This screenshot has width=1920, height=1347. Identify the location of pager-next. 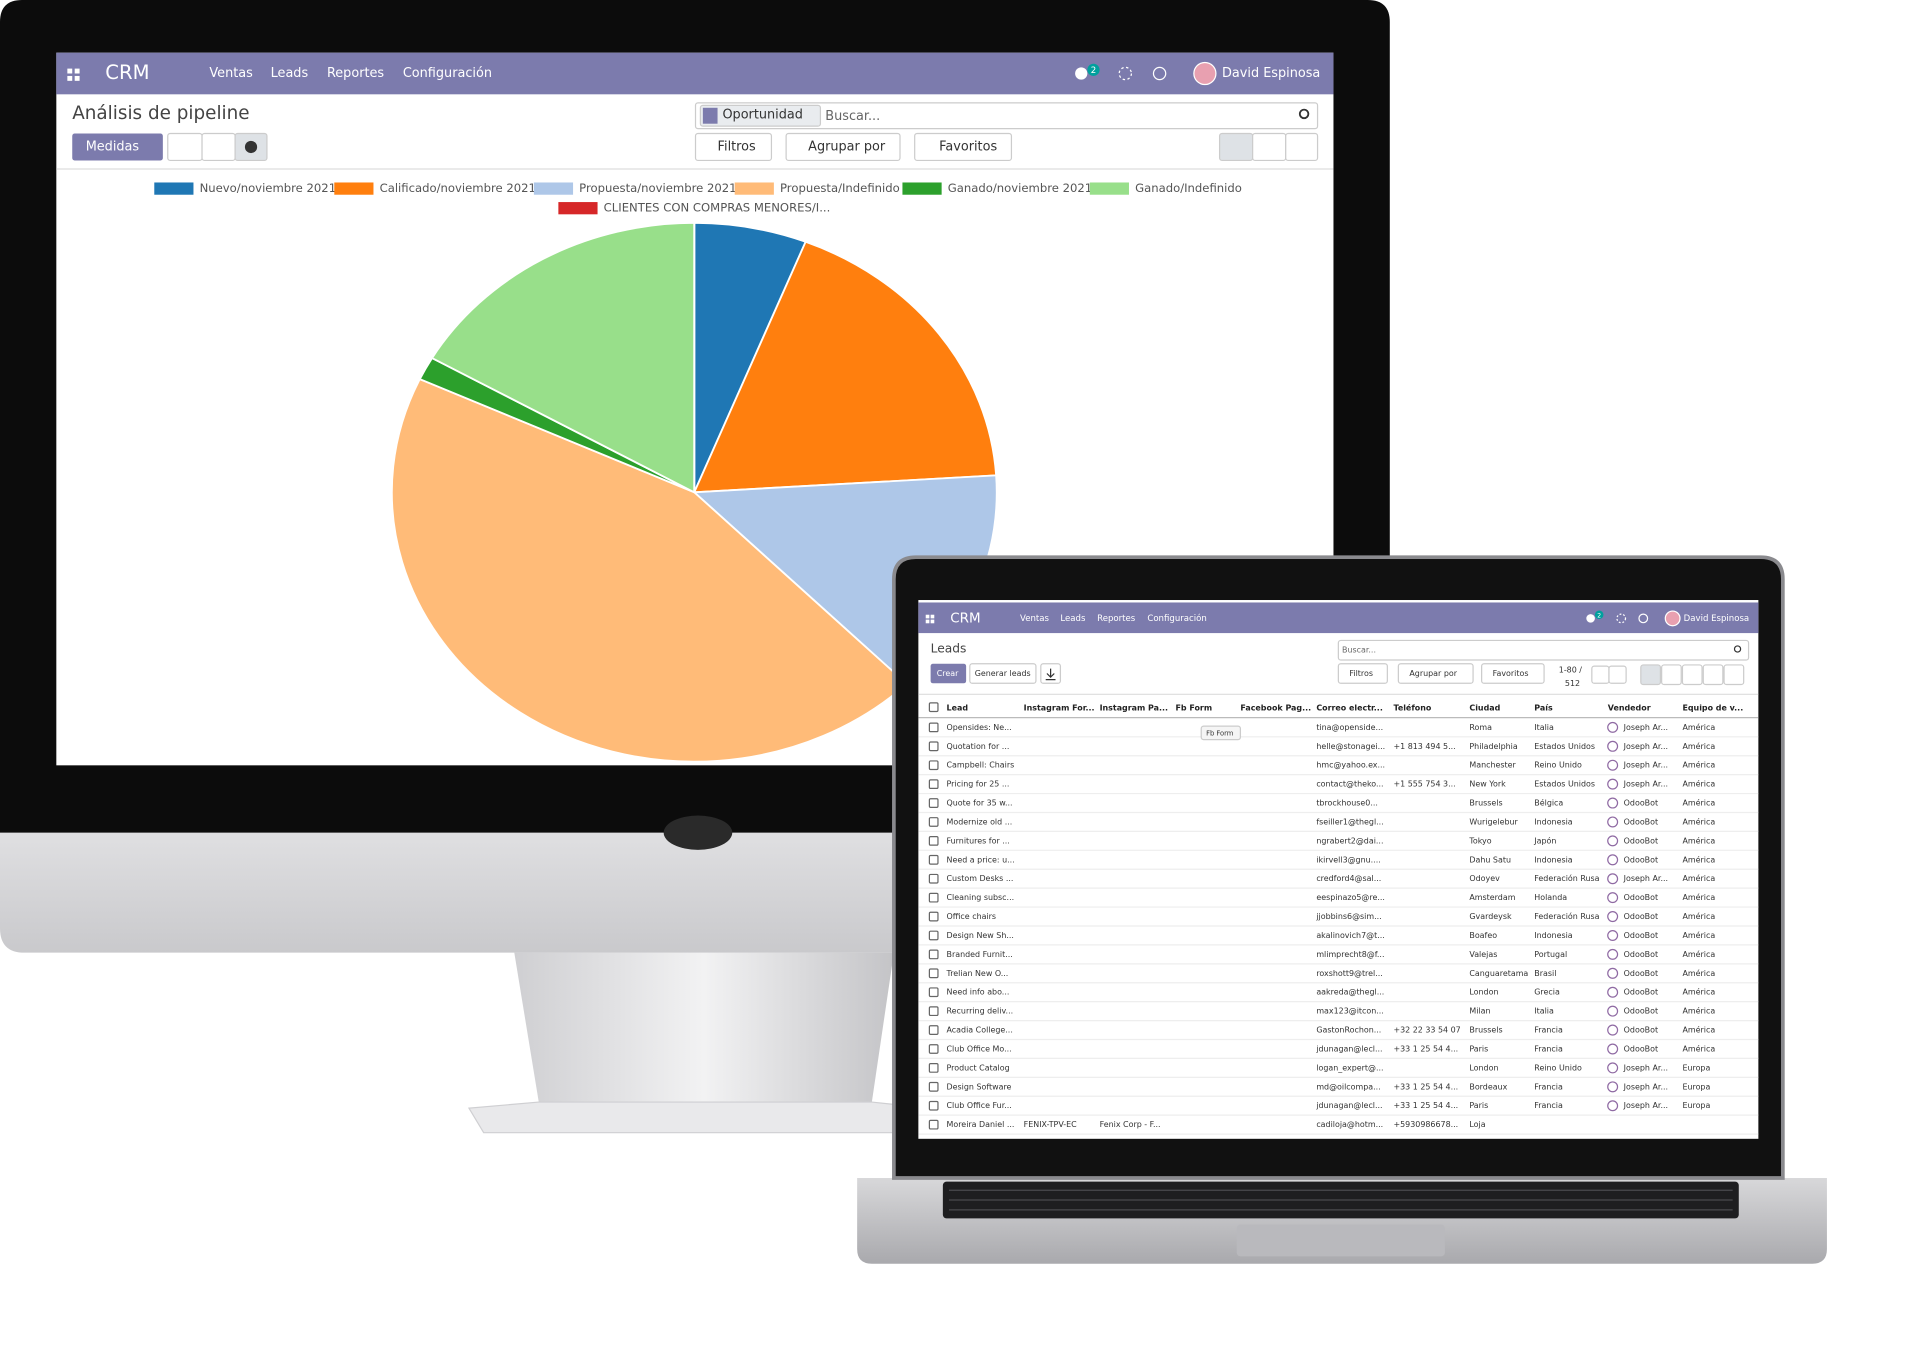
(1617, 674).